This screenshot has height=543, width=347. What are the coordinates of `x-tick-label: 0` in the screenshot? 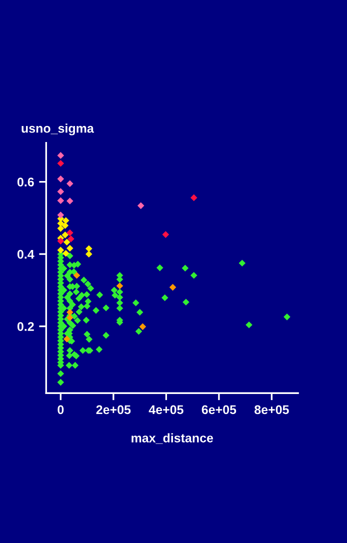 It's located at (61, 409).